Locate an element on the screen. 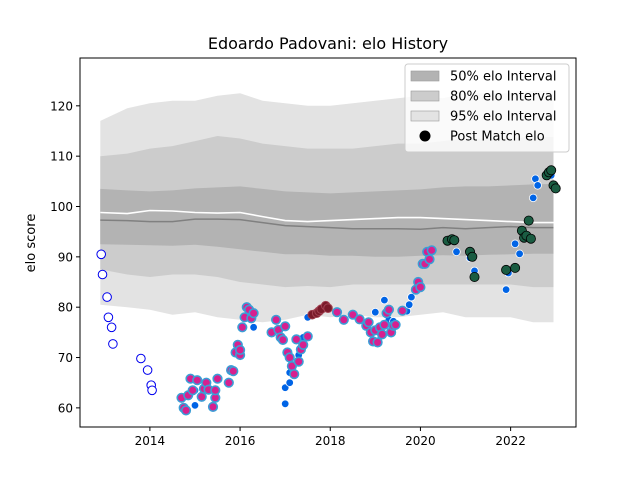  x-tick-label: 2016 is located at coordinates (240, 441).